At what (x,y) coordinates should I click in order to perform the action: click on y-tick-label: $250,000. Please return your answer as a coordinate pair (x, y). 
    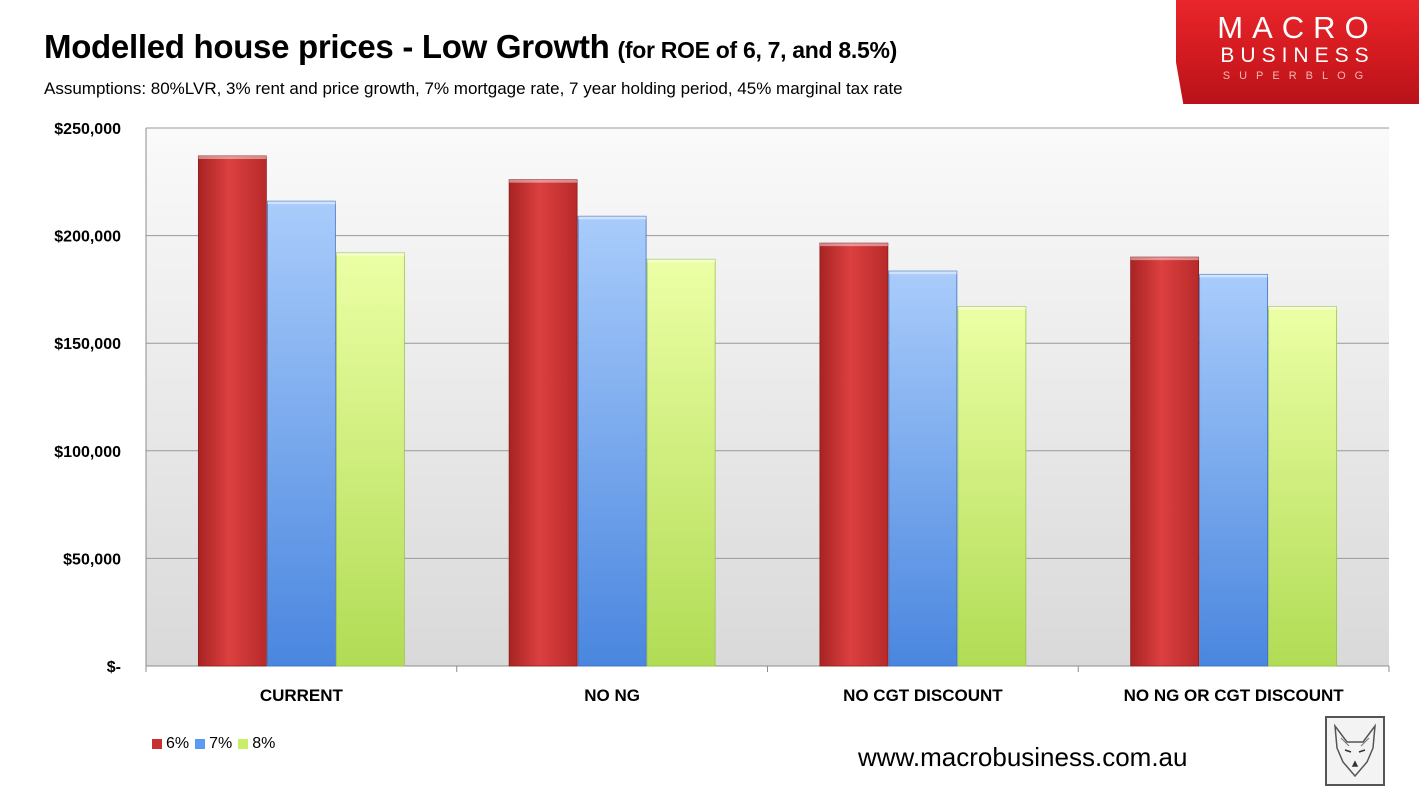
    Looking at the image, I should click on (87, 129).